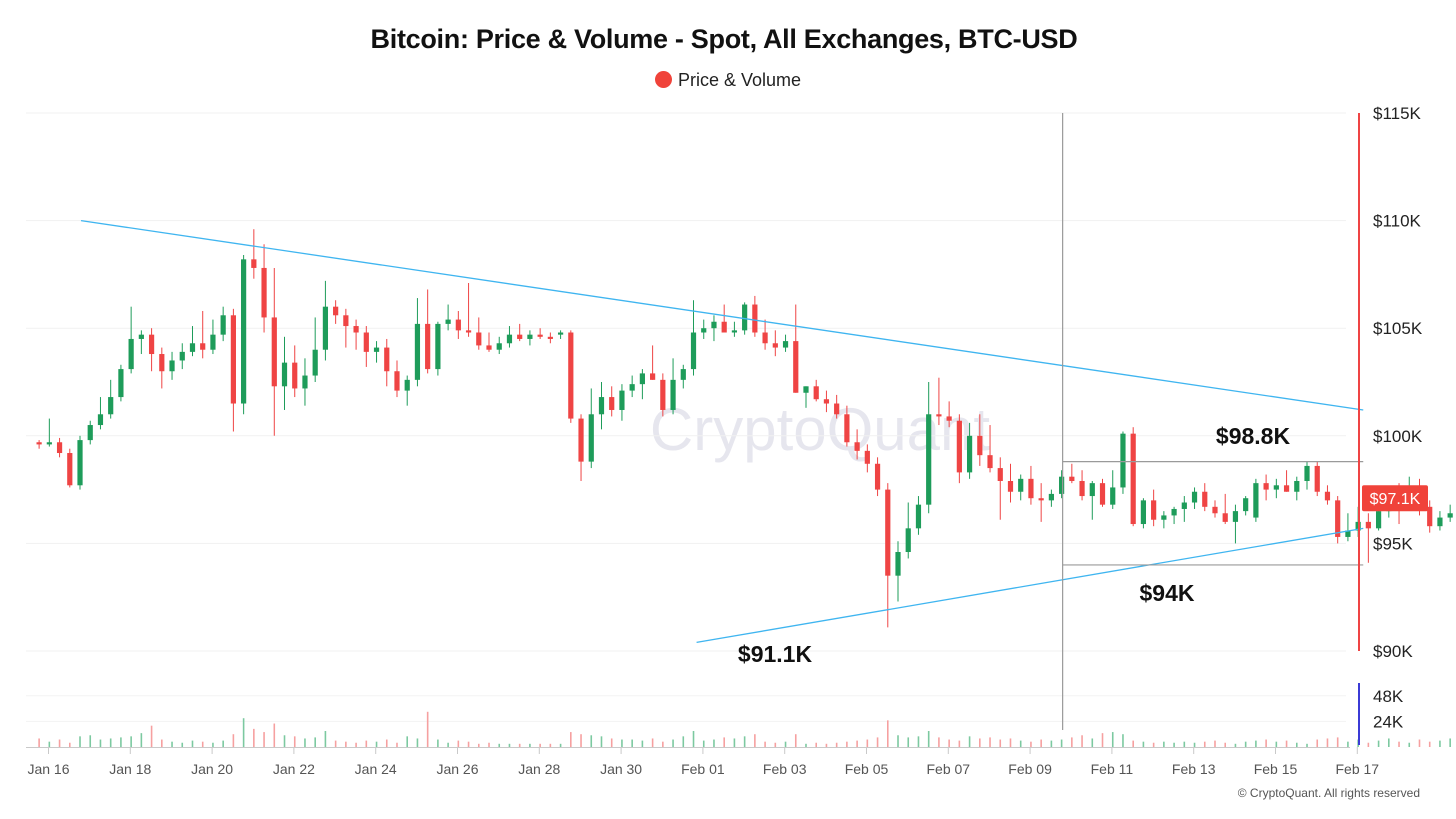 This screenshot has height=819, width=1456. I want to click on current-price-badge, so click(1395, 498).